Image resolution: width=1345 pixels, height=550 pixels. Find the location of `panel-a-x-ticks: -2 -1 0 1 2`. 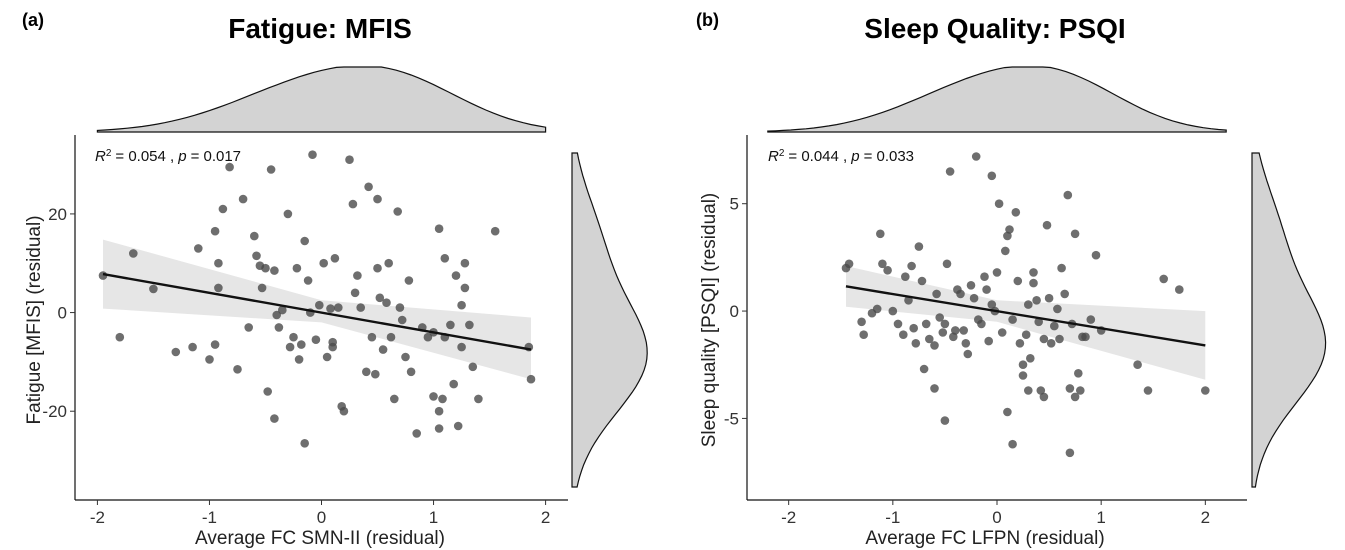

panel-a-x-ticks: -2 -1 0 1 2 is located at coordinates (320, 513).